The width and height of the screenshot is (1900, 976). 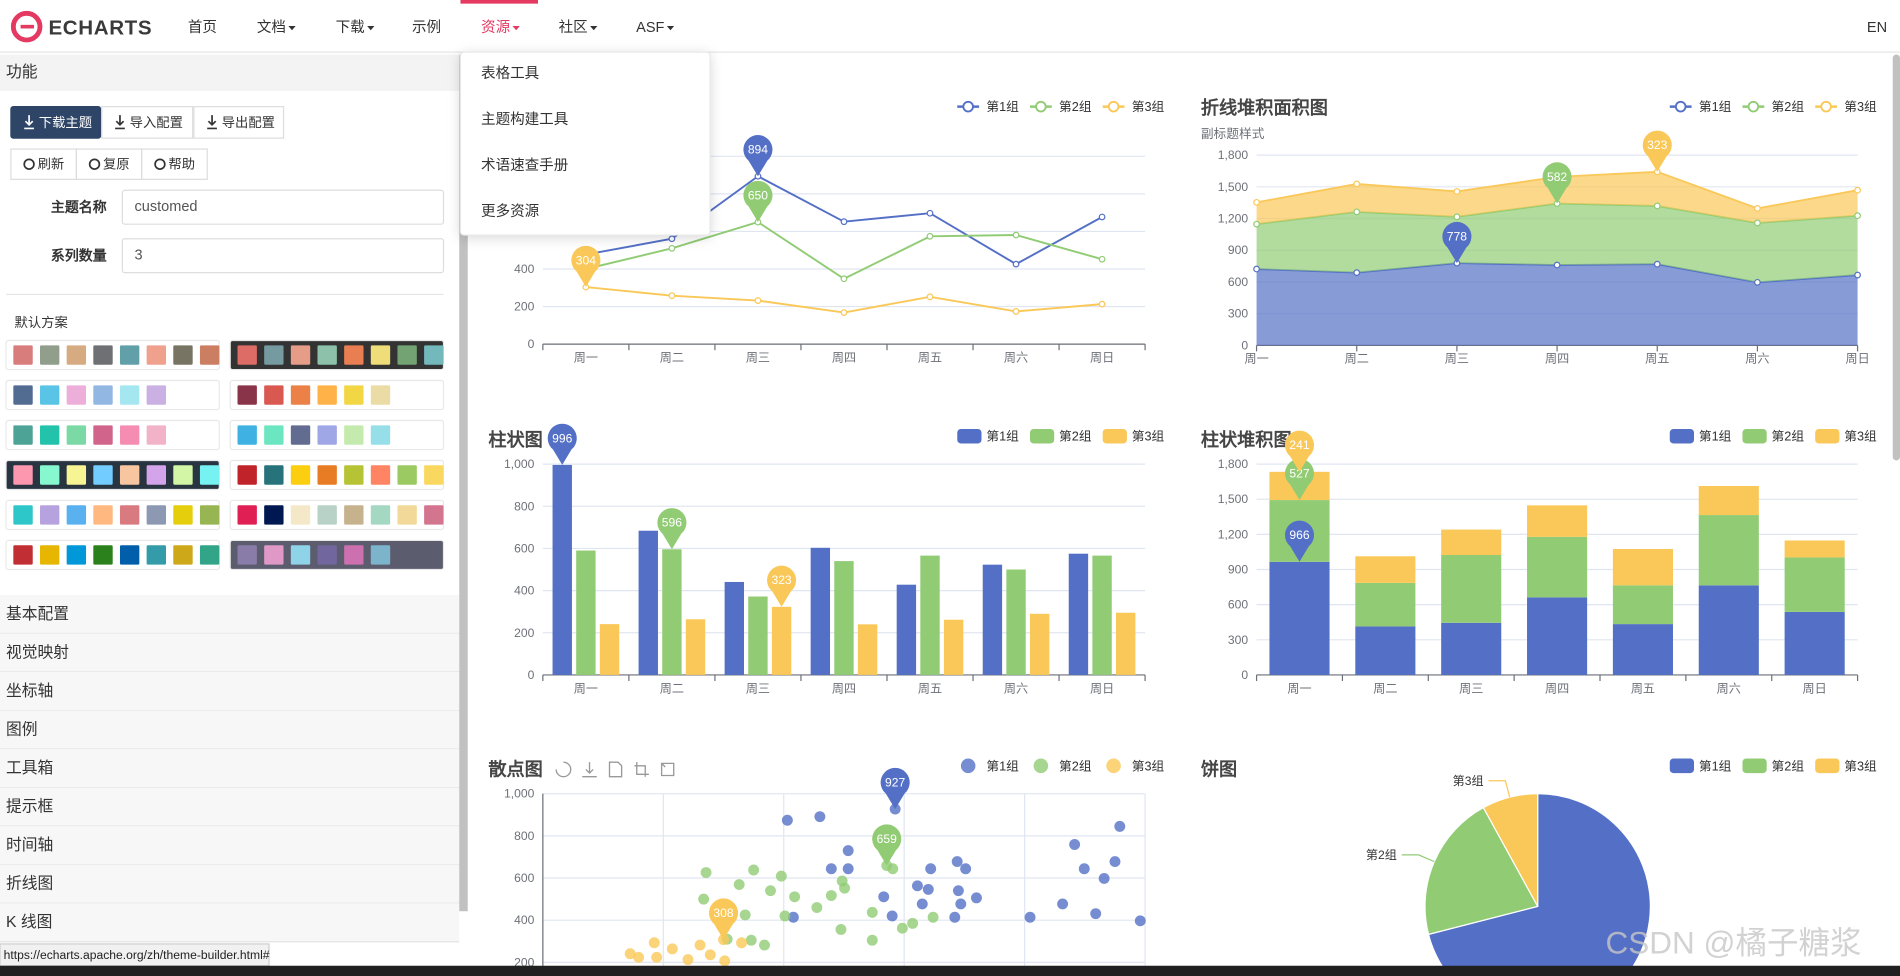 I want to click on section-label: 图例, so click(x=22, y=729).